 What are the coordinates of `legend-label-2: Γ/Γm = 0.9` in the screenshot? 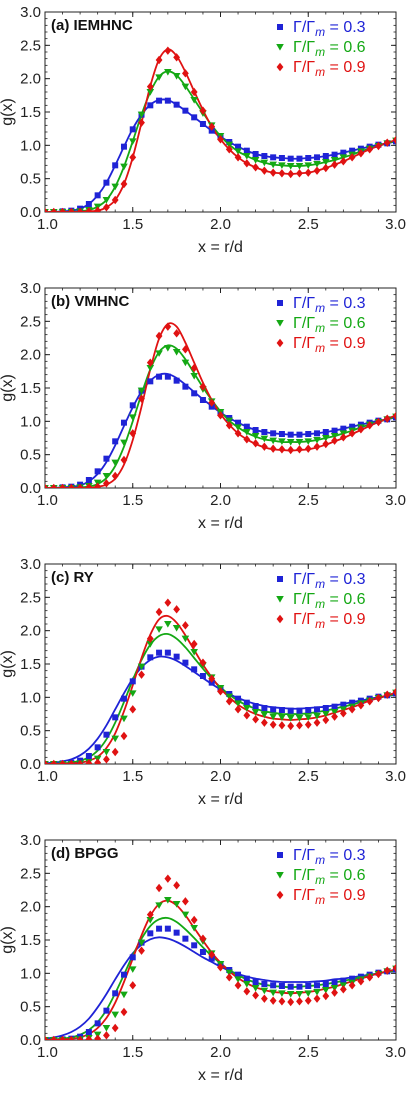 It's located at (329, 345).